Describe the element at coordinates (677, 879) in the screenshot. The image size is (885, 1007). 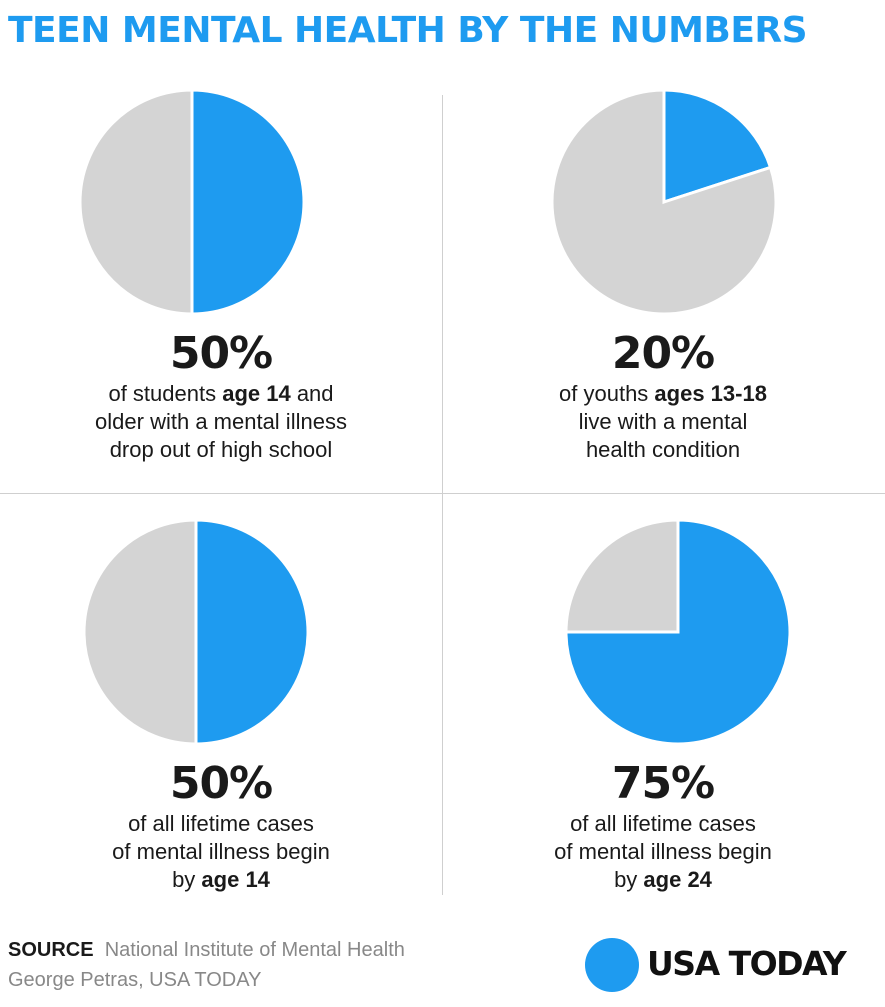
I see `description-emphasis: age 24` at that location.